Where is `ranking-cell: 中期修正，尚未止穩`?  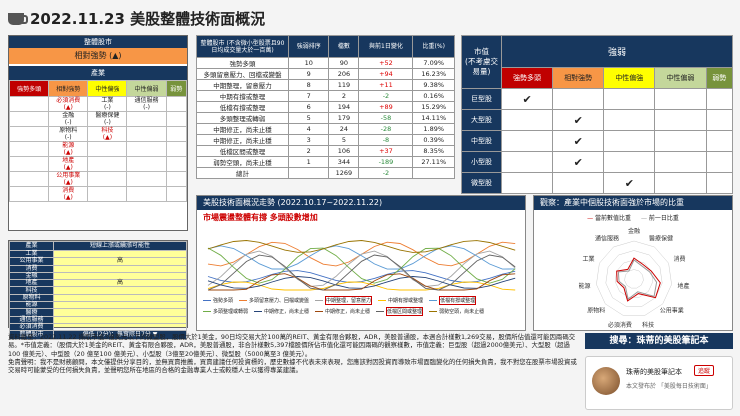
ranking-cell: 中期修正，尚未止穩 is located at coordinates (242, 129).